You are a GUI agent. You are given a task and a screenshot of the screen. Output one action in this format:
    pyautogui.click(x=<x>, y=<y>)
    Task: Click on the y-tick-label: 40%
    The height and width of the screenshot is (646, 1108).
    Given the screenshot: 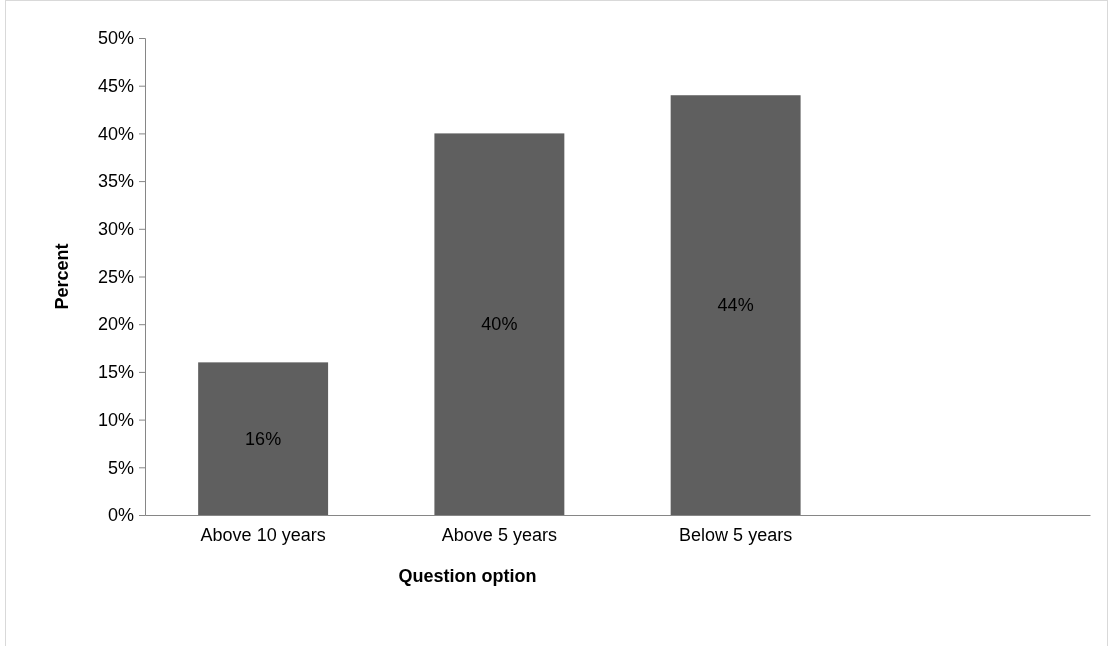 What is the action you would take?
    pyautogui.click(x=115, y=133)
    